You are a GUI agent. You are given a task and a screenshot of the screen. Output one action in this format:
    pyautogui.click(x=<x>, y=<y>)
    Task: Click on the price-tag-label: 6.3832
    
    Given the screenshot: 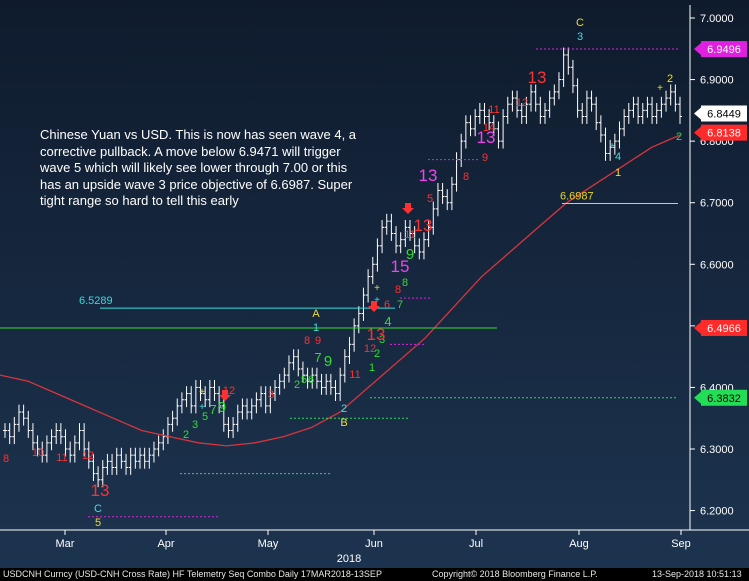 What is the action you would take?
    pyautogui.click(x=724, y=399)
    